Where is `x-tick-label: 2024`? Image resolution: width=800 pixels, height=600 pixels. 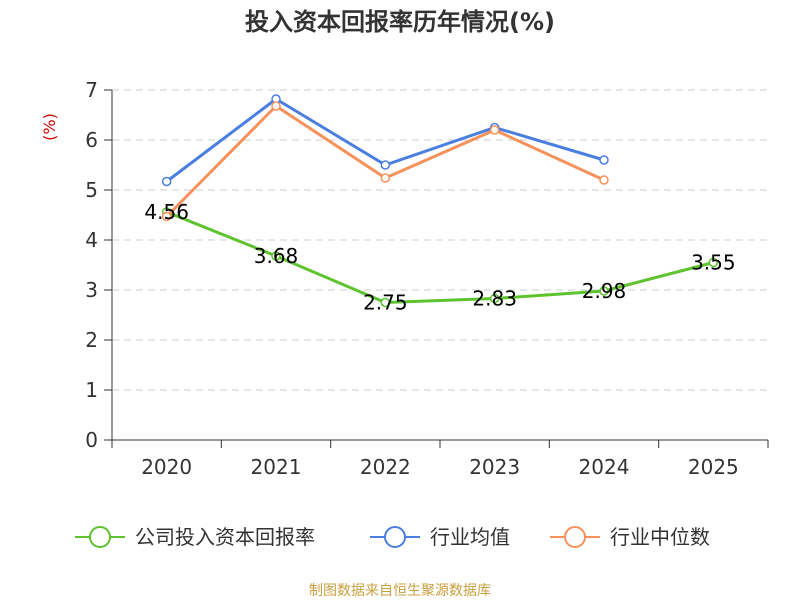
x-tick-label: 2024 is located at coordinates (604, 467).